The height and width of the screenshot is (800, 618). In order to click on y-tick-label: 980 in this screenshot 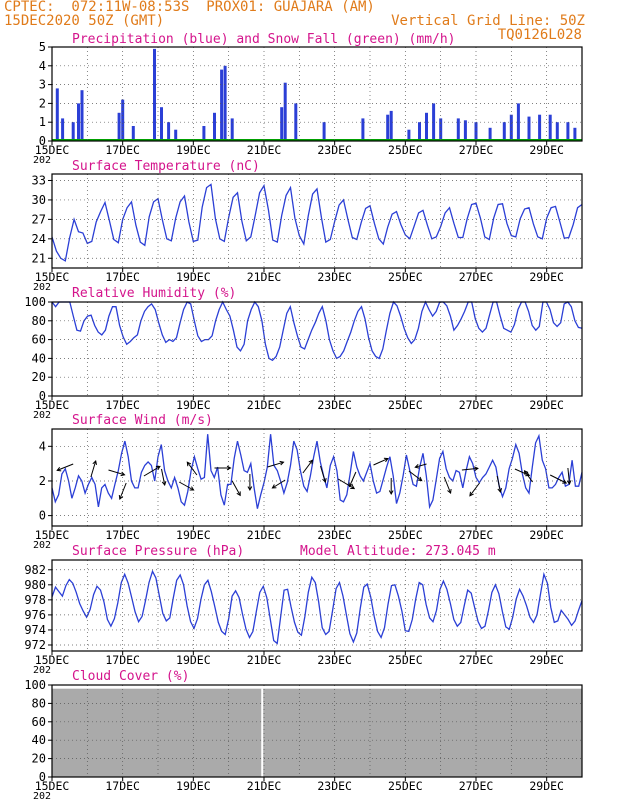, I will do `click(35, 585)`.